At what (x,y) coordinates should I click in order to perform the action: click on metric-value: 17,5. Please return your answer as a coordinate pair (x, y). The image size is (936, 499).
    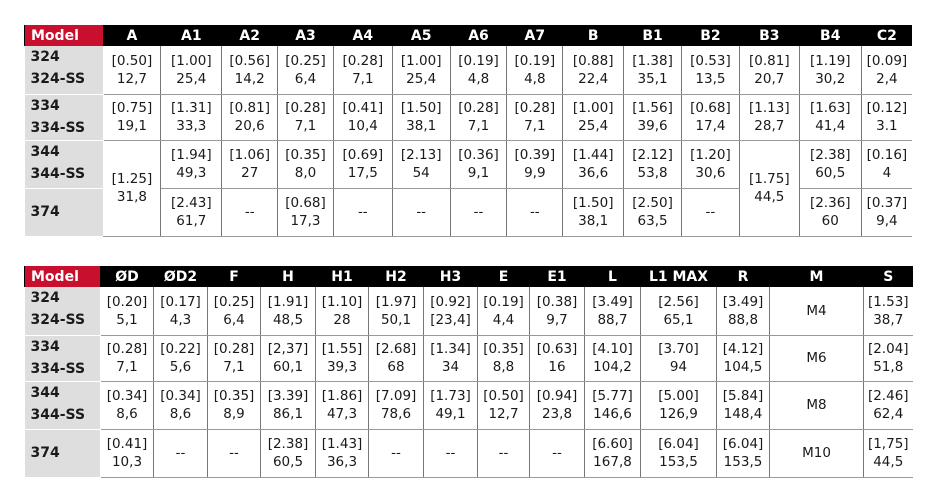
    Looking at the image, I should click on (362, 173).